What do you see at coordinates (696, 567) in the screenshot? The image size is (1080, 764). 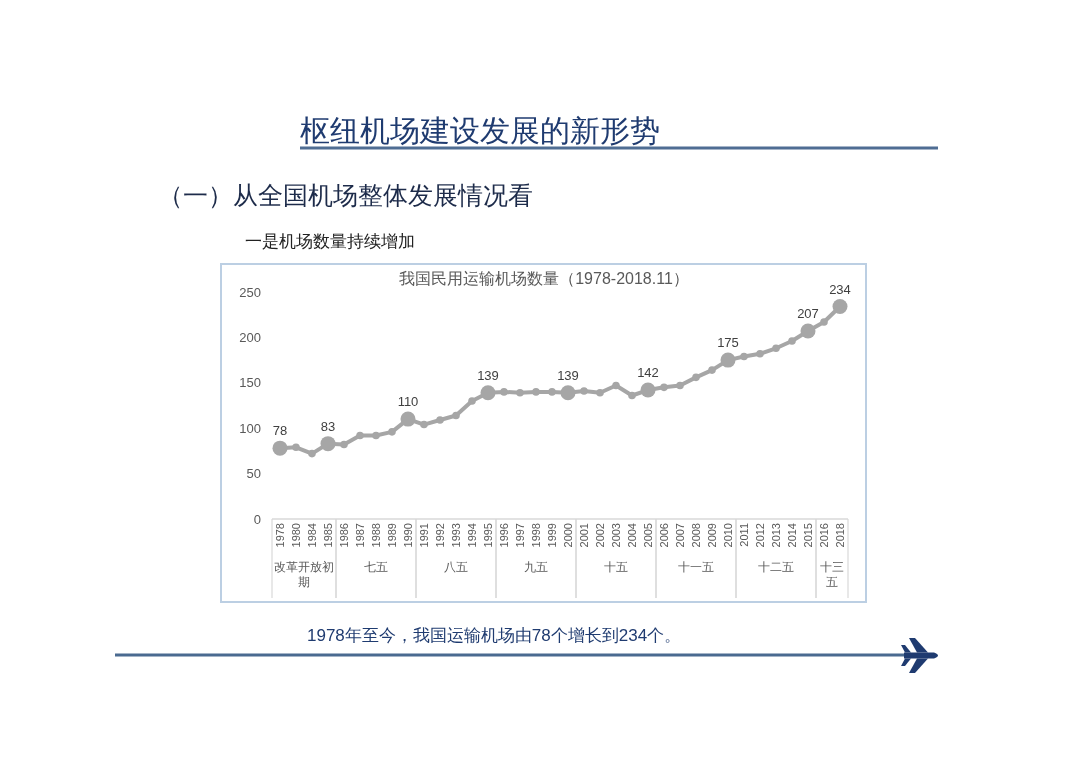 I see `text: 十一五` at bounding box center [696, 567].